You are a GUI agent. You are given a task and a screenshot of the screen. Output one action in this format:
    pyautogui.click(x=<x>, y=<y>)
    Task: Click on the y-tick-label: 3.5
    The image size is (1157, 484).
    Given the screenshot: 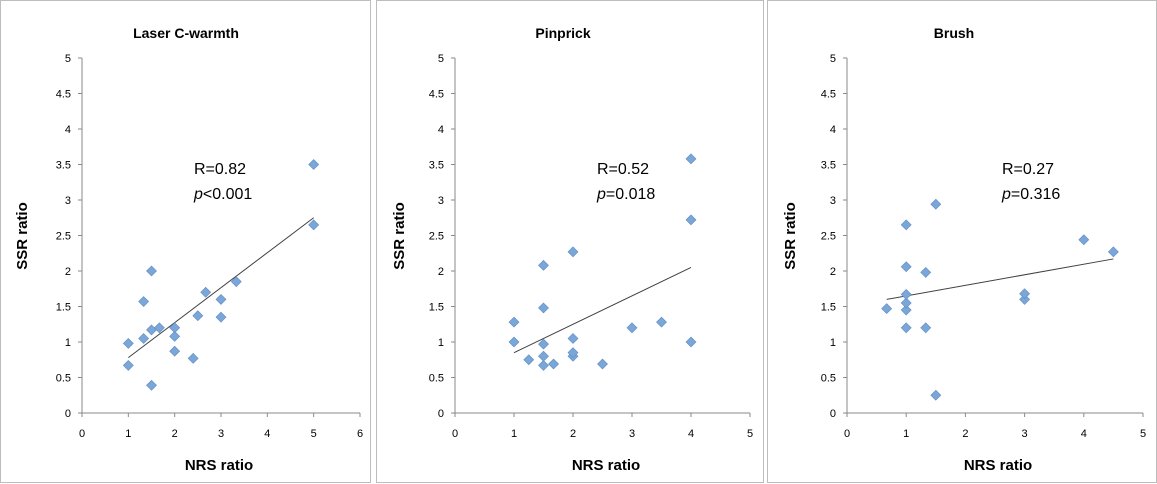 What is the action you would take?
    pyautogui.click(x=828, y=166)
    